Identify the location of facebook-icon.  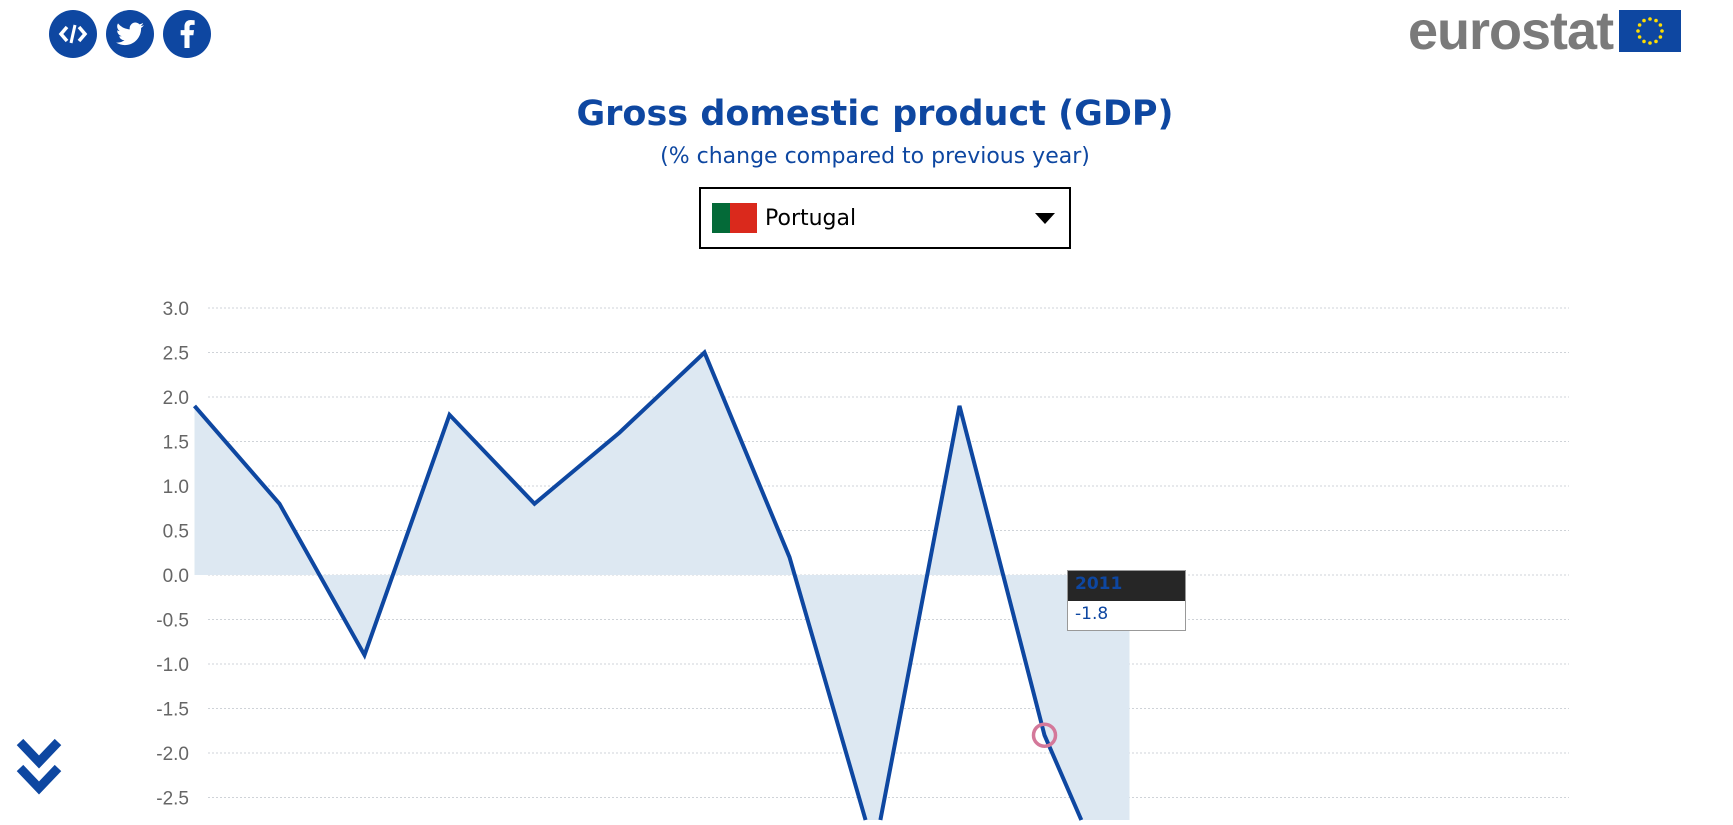
(187, 34).